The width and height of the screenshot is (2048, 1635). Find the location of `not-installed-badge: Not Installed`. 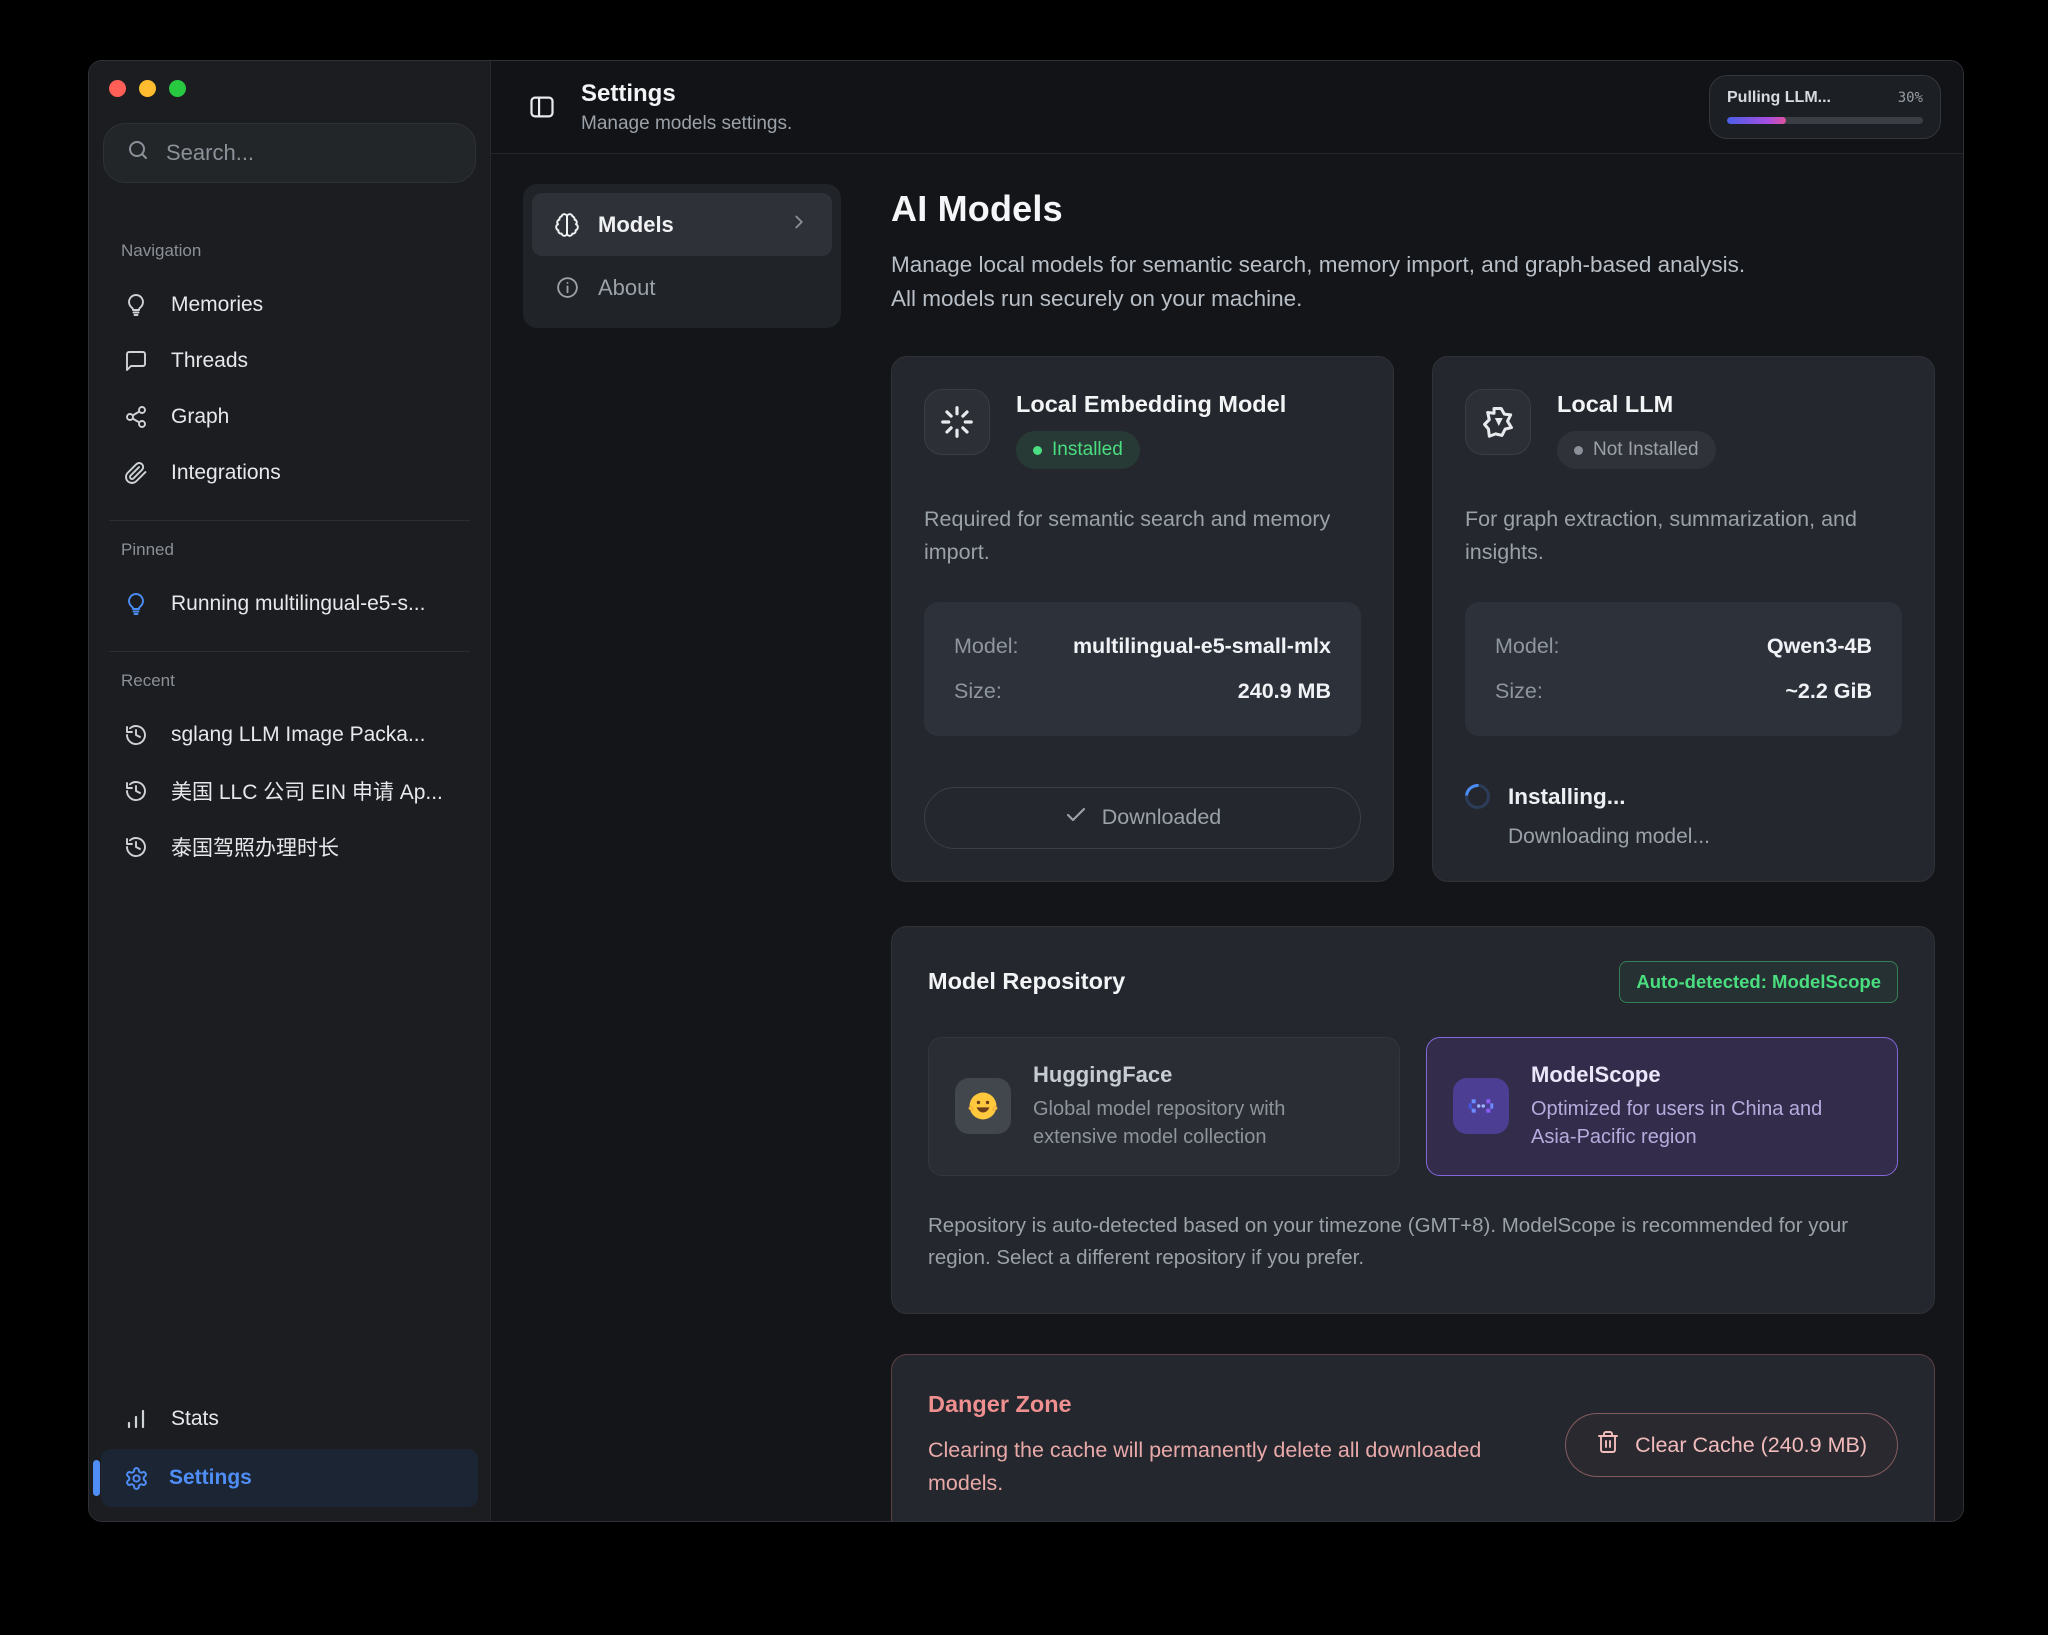

not-installed-badge: Not Installed is located at coordinates (1636, 450).